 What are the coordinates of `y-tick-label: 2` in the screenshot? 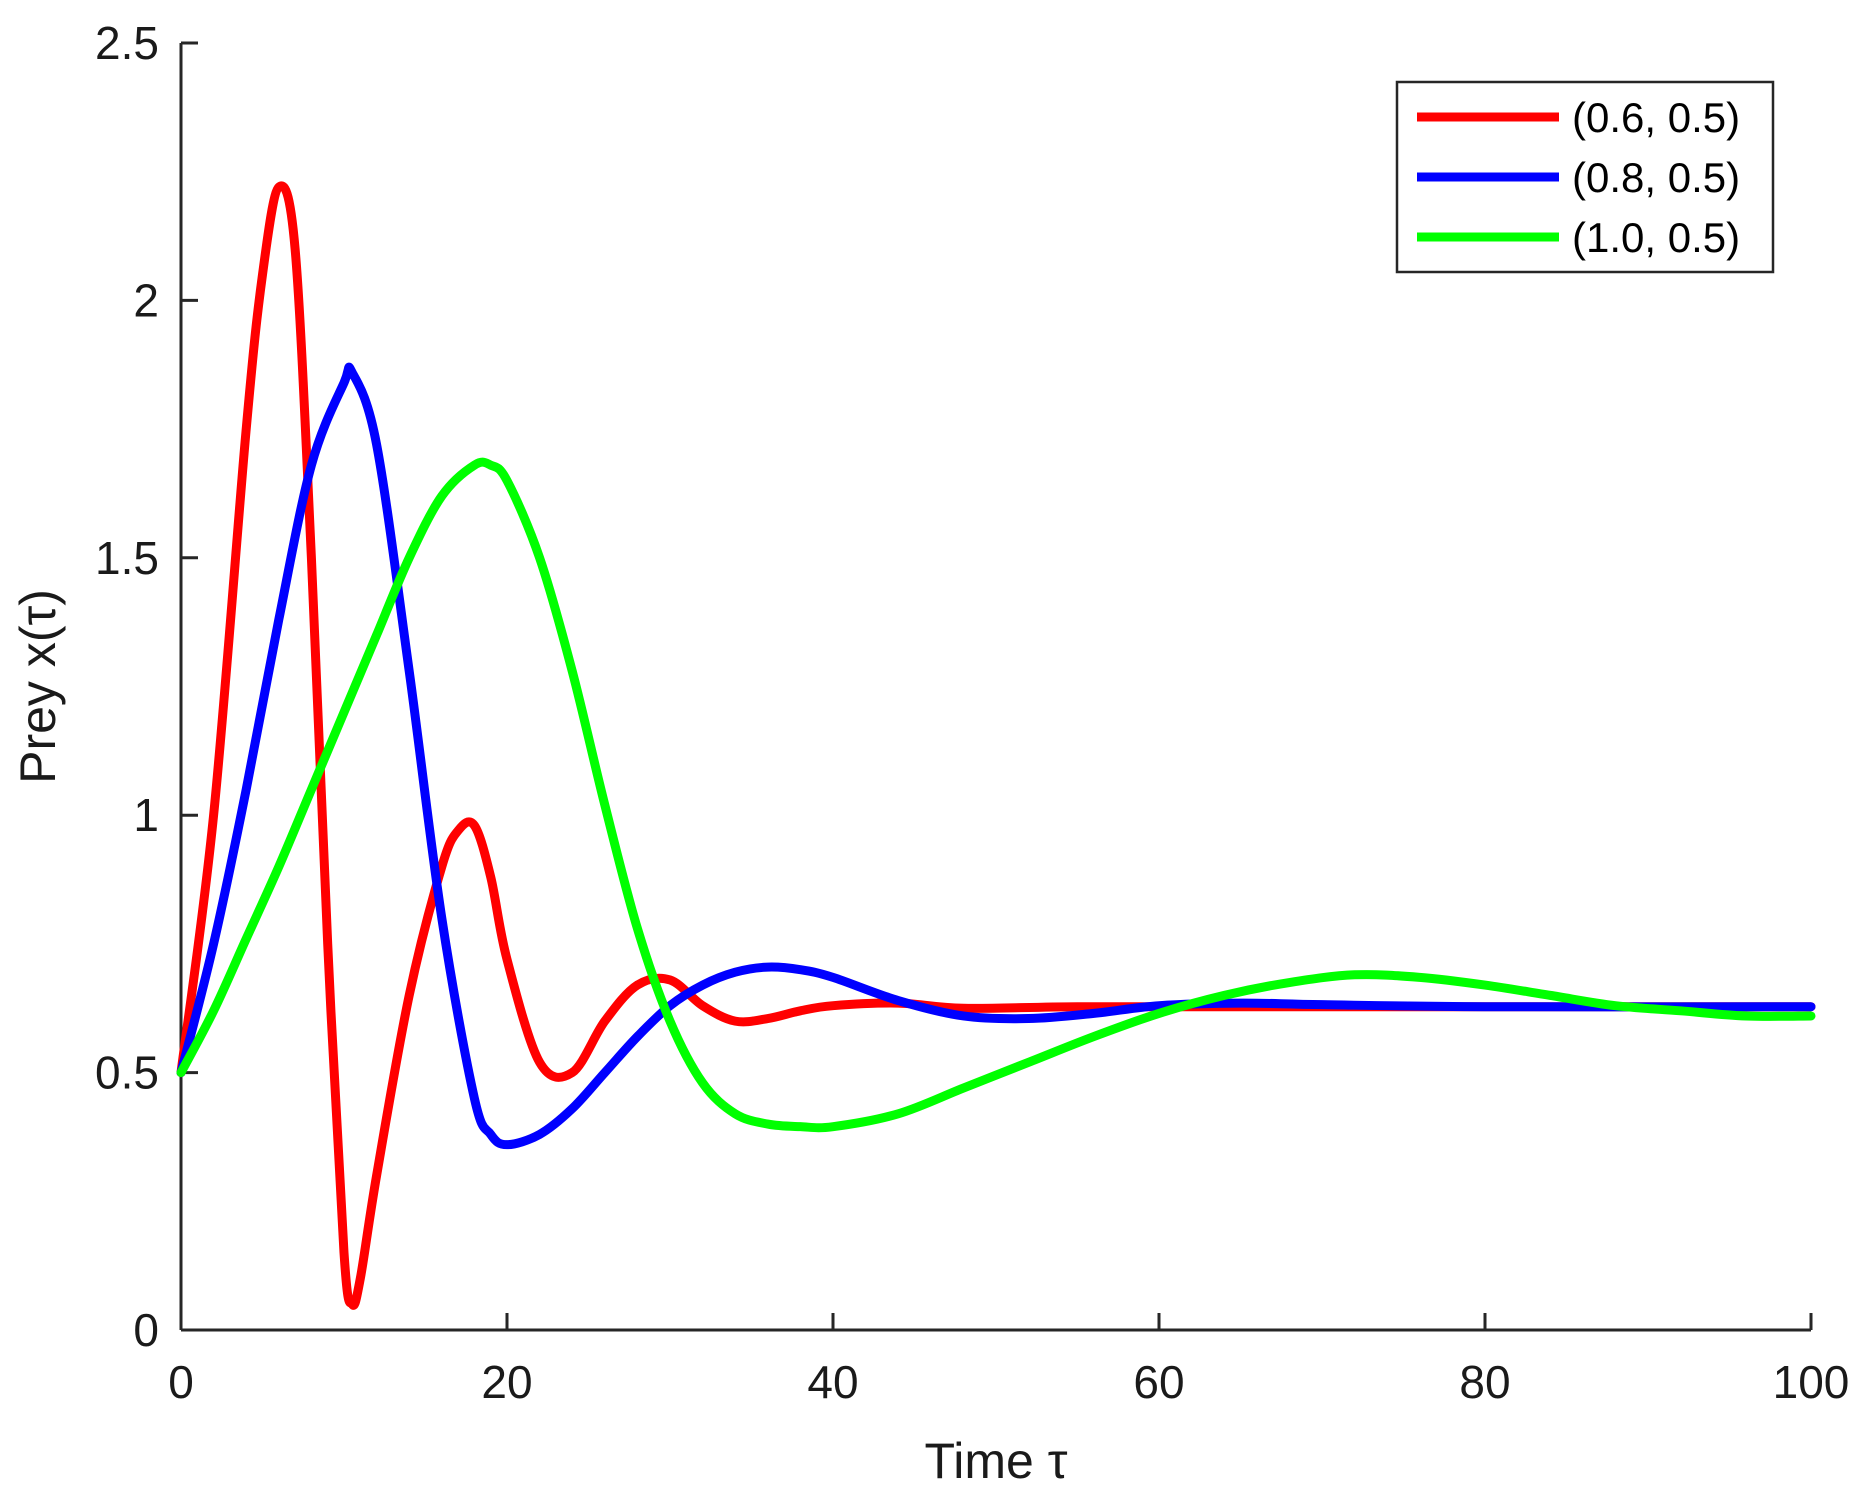 It's located at (146, 300).